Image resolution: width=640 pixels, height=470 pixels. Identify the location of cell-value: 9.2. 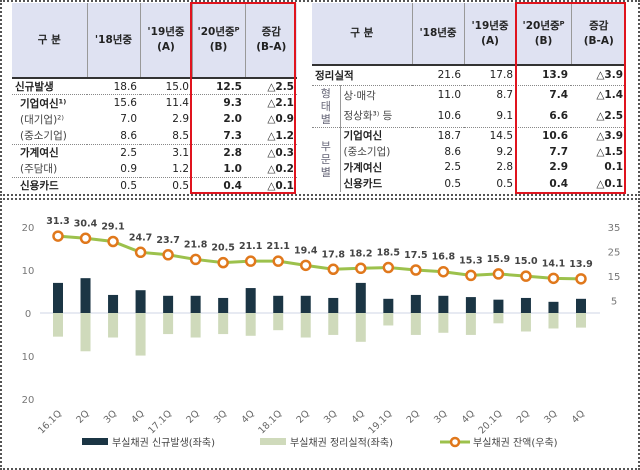
(505, 151).